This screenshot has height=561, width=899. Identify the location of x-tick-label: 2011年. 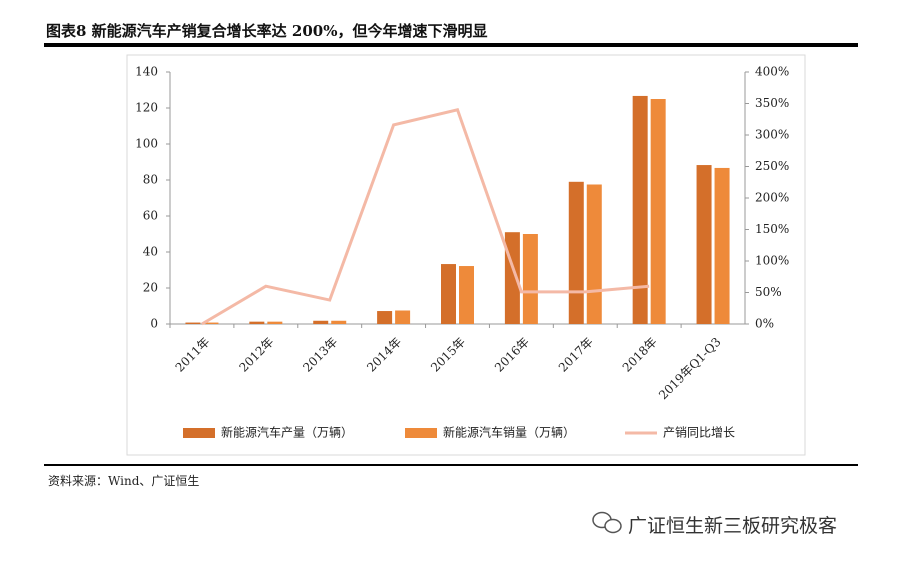
(193, 355).